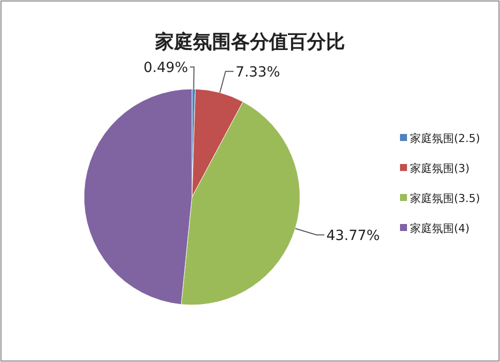 The width and height of the screenshot is (500, 362). Describe the element at coordinates (249, 42) in the screenshot. I see `chart-title: 家庭氛围各分值百分比` at that location.